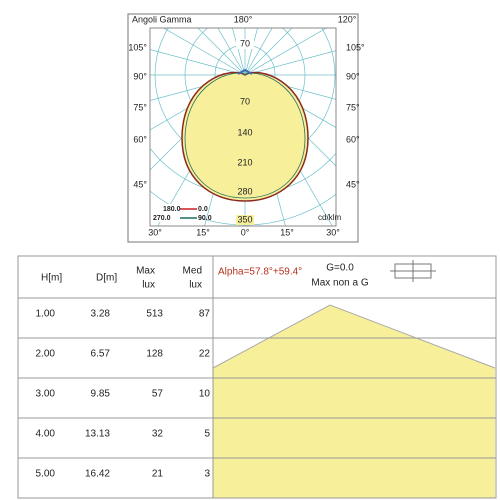 This screenshot has height=500, width=500. Describe the element at coordinates (205, 218) in the screenshot. I see `legend-label: 90.0` at that location.